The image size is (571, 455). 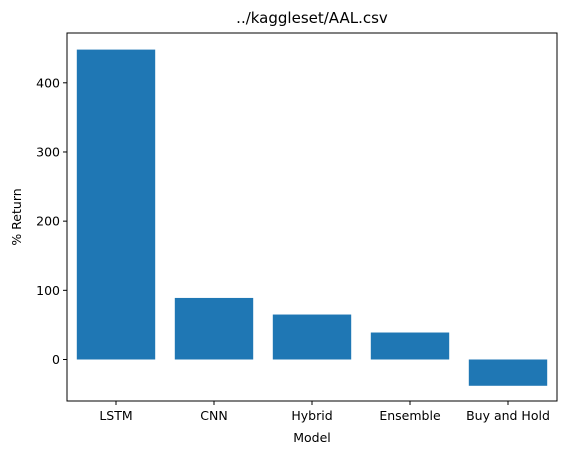 I want to click on bar-hybrid, so click(x=312, y=337).